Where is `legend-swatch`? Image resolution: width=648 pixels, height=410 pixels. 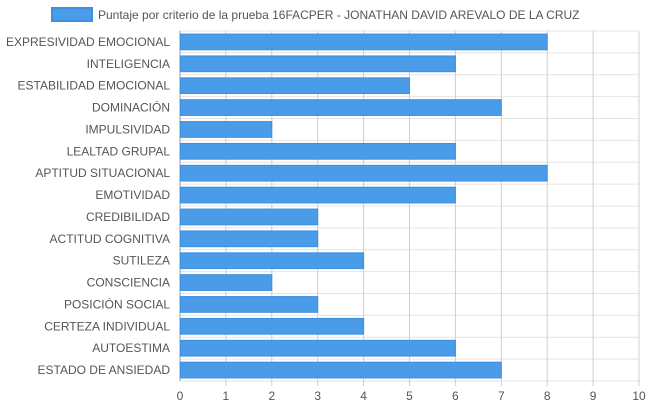 legend-swatch is located at coordinates (72, 14).